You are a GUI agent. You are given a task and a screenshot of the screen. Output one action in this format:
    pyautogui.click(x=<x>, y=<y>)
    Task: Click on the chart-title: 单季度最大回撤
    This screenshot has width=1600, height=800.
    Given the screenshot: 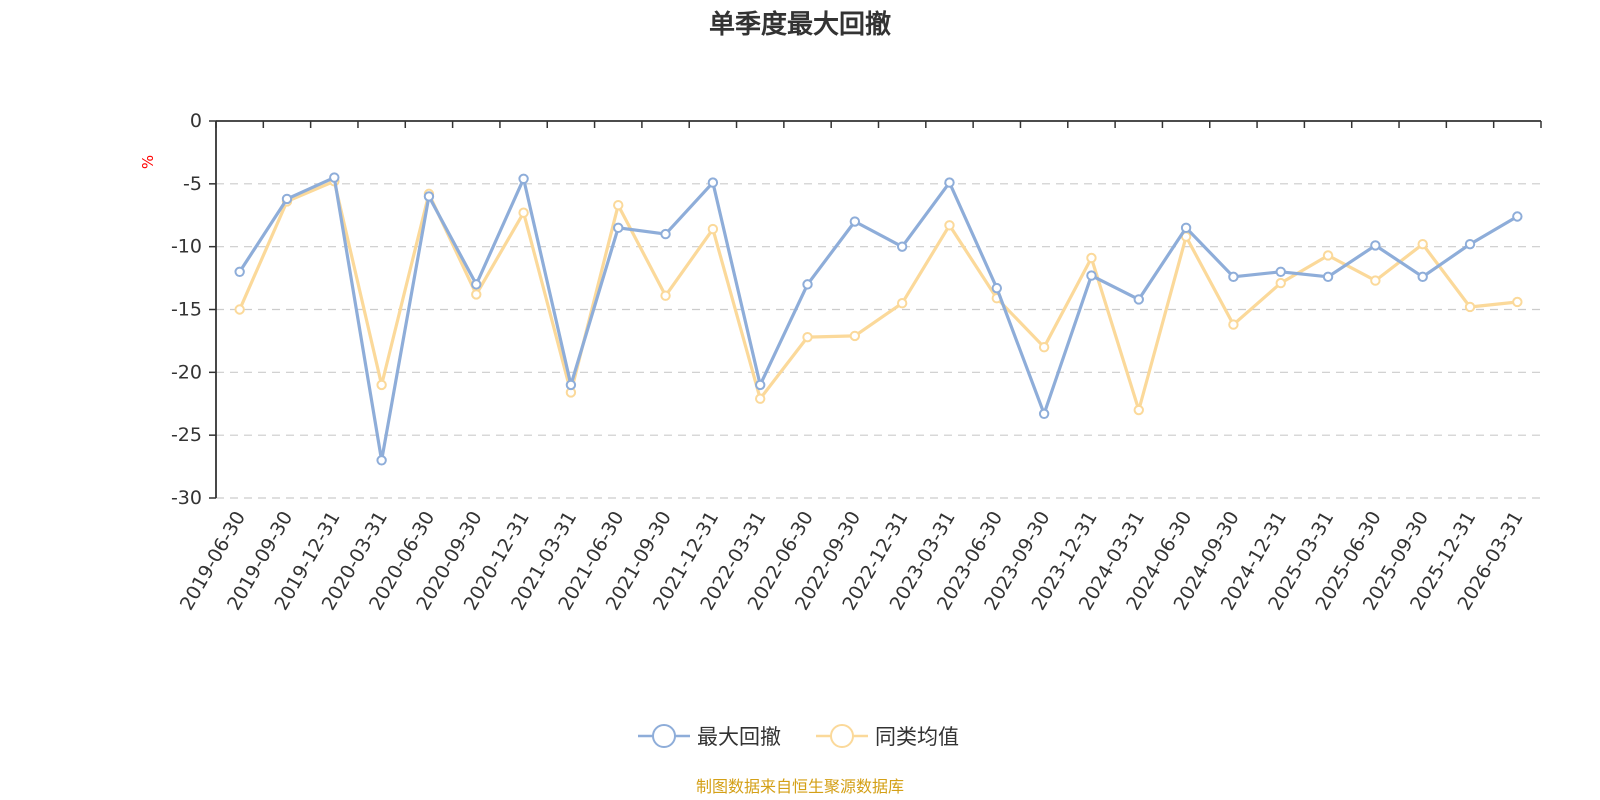 What is the action you would take?
    pyautogui.click(x=800, y=24)
    